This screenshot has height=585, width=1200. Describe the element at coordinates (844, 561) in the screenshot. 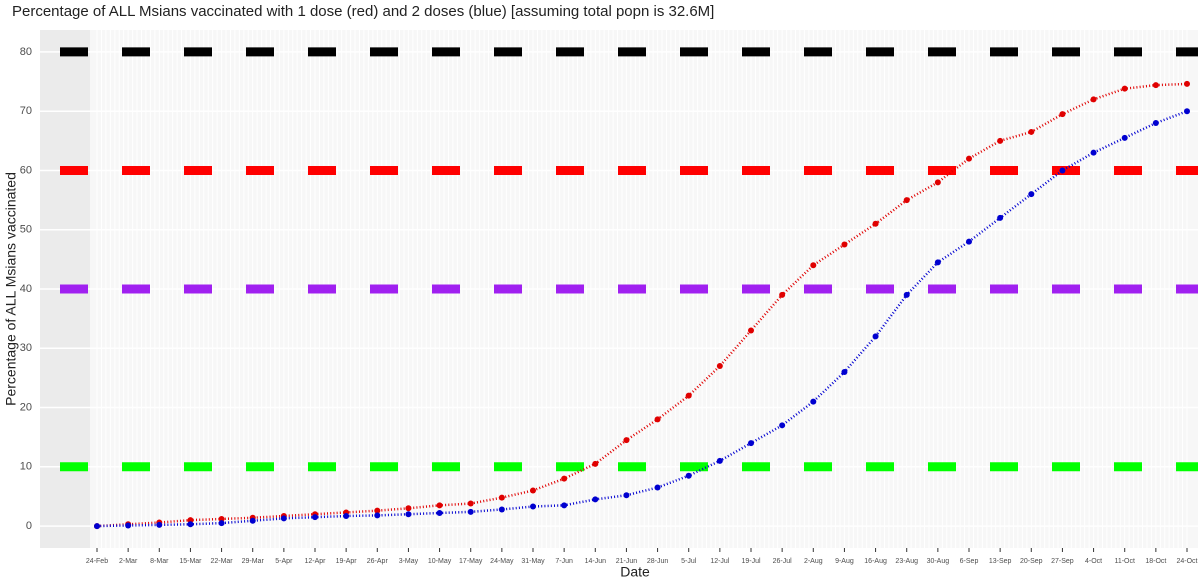

I see `x-tick-label: 9-Aug` at that location.